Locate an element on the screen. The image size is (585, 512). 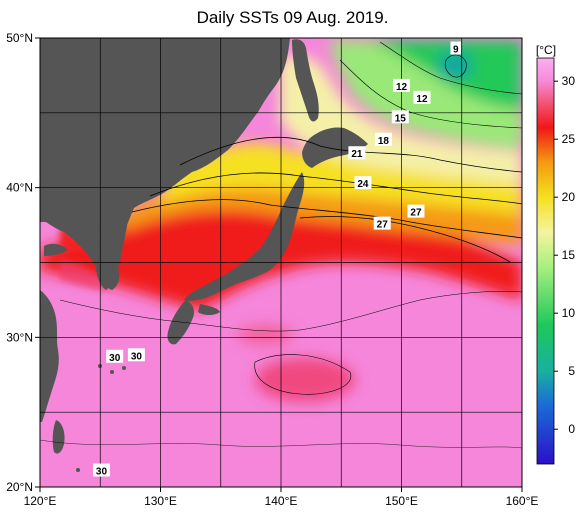
colorbar-unit: [°C] is located at coordinates (546, 50).